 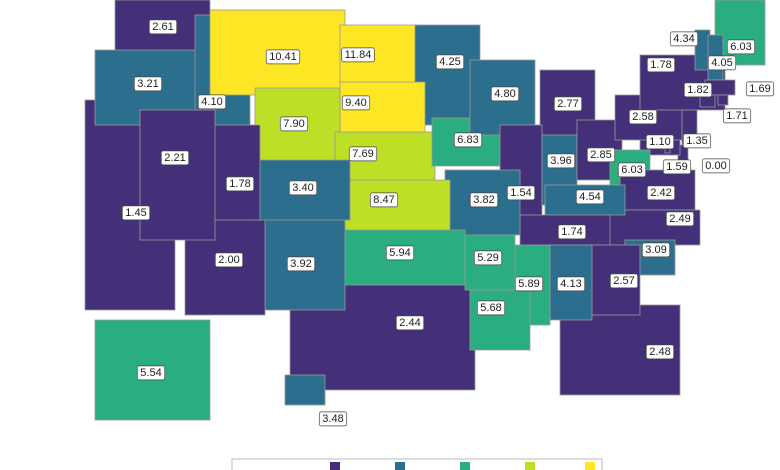 What do you see at coordinates (162, 27) in the screenshot?
I see `value-label: 2.61` at bounding box center [162, 27].